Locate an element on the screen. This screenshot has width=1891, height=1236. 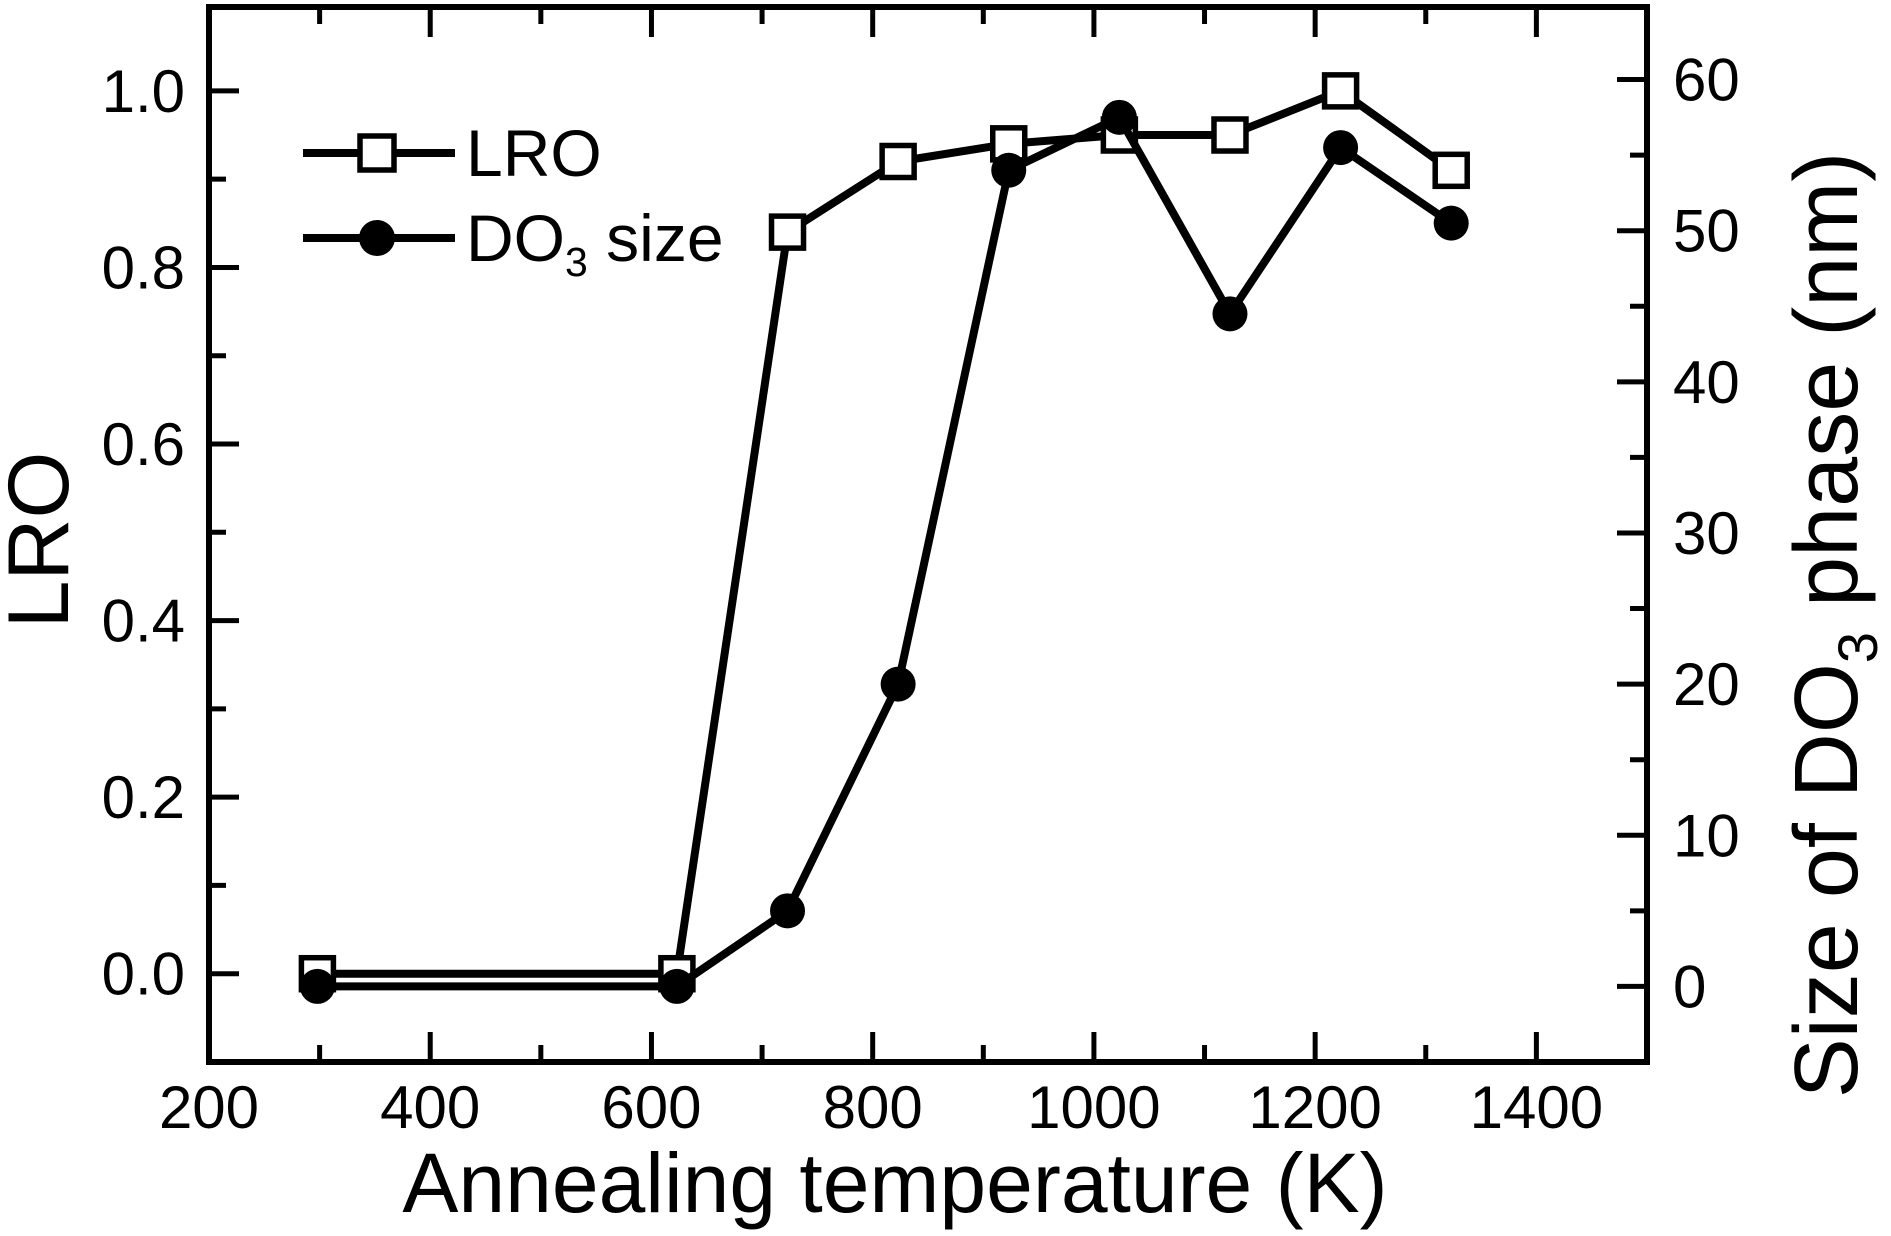
x-tick-label: 1400 is located at coordinates (1536, 1107).